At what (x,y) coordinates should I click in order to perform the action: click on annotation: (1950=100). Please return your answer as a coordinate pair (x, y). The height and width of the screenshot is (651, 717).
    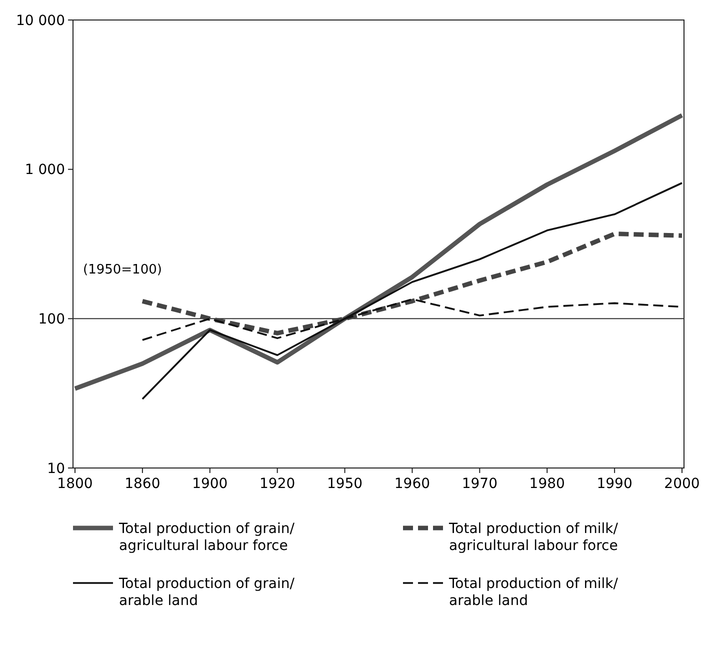
    Looking at the image, I should click on (122, 270).